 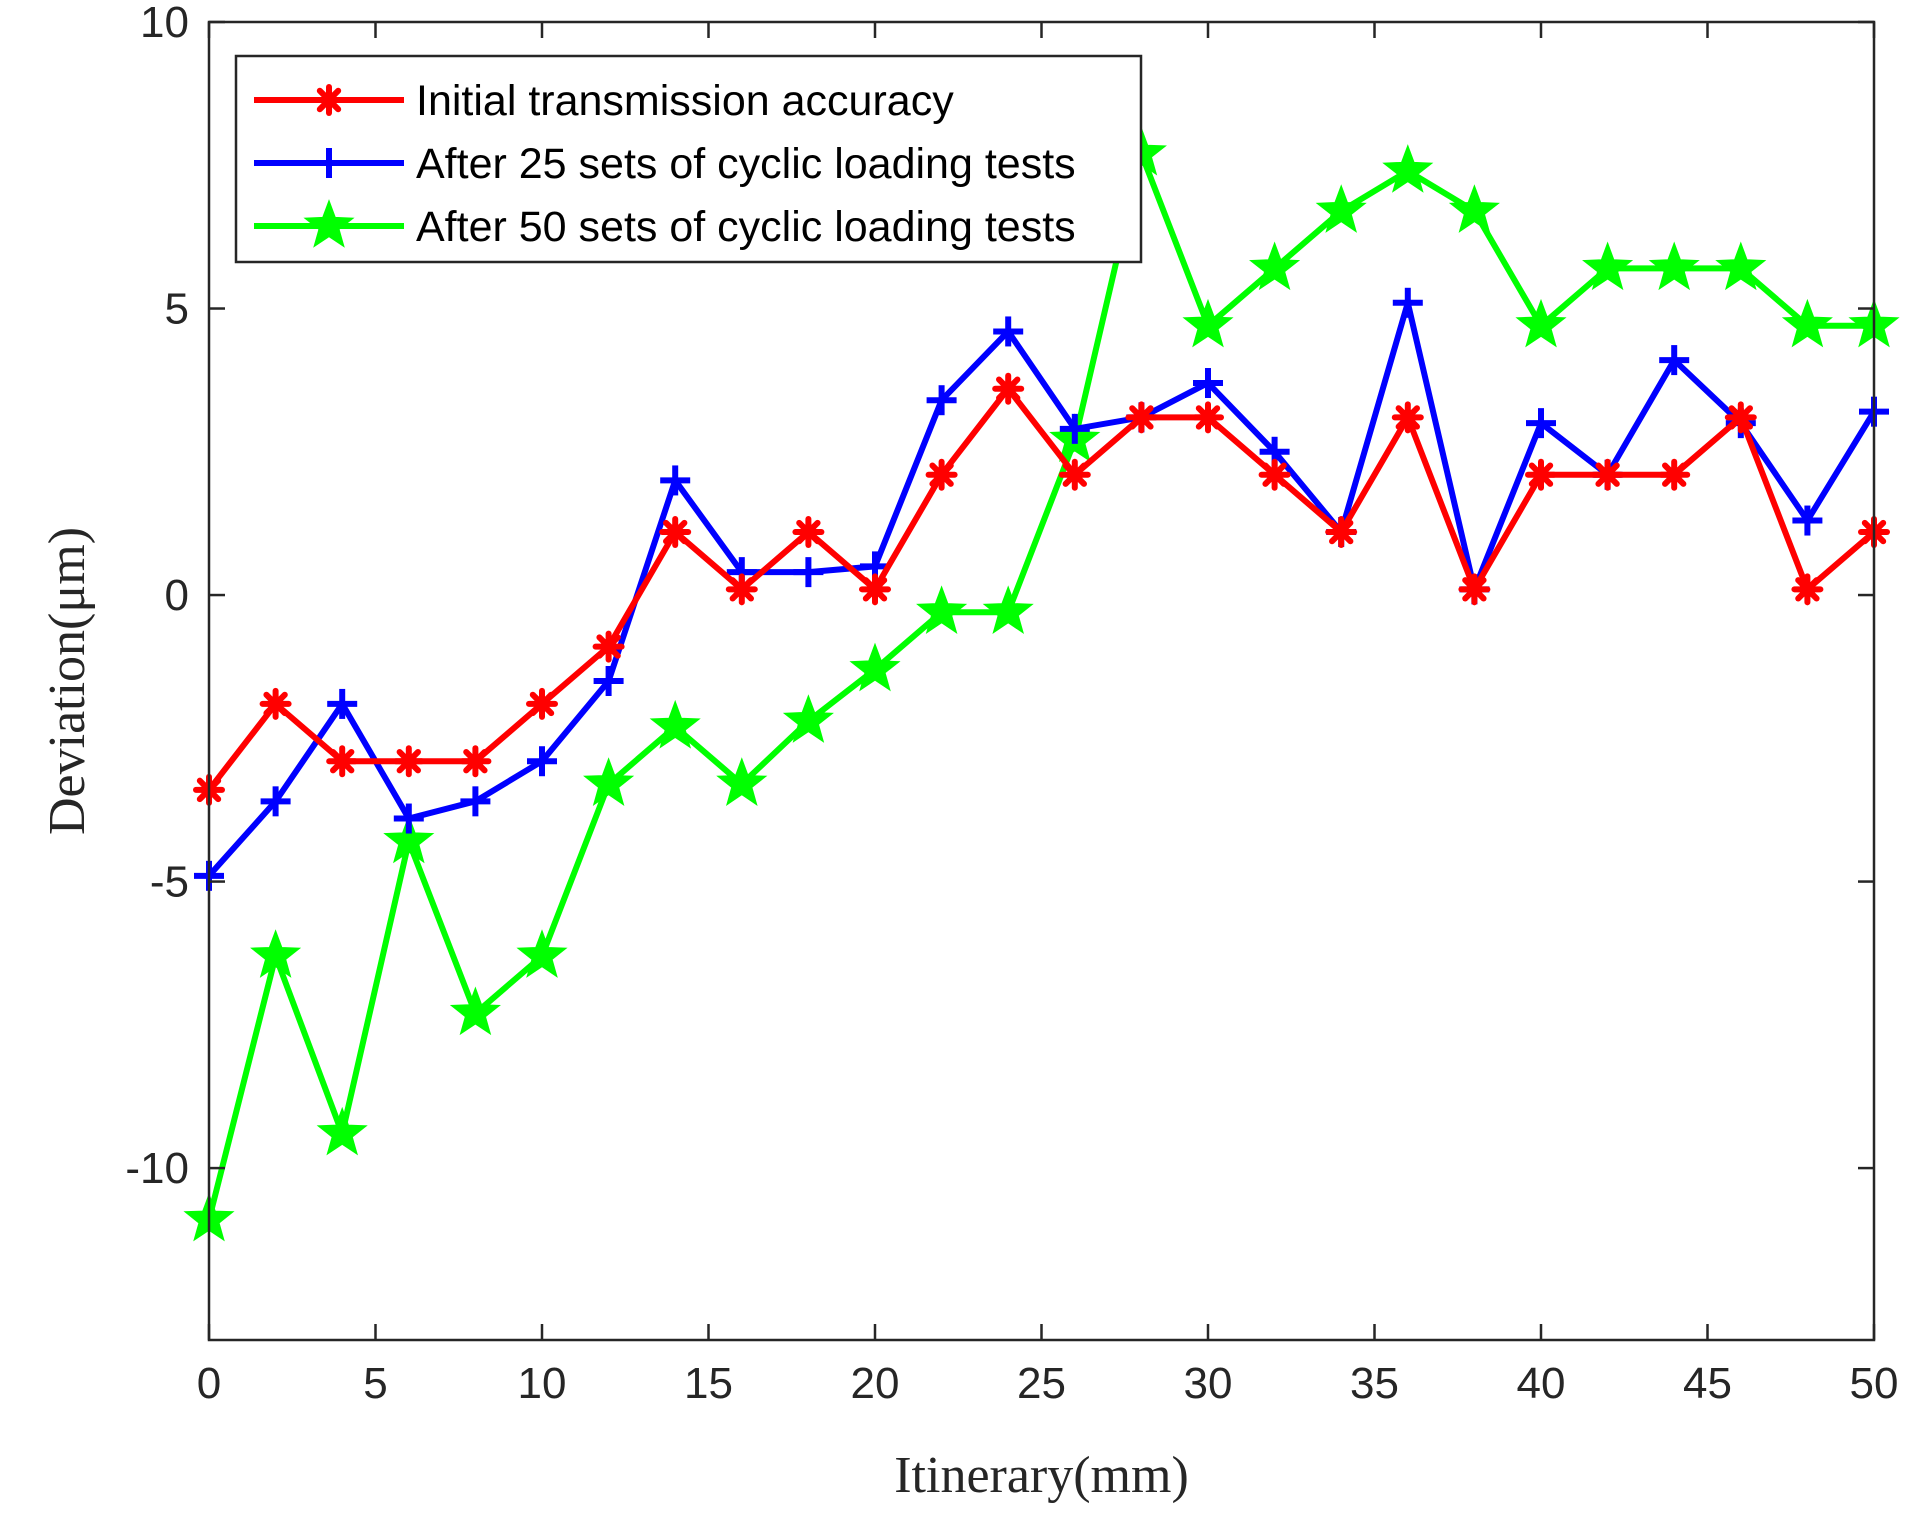 I want to click on y-tick-label: -5, so click(x=169, y=882).